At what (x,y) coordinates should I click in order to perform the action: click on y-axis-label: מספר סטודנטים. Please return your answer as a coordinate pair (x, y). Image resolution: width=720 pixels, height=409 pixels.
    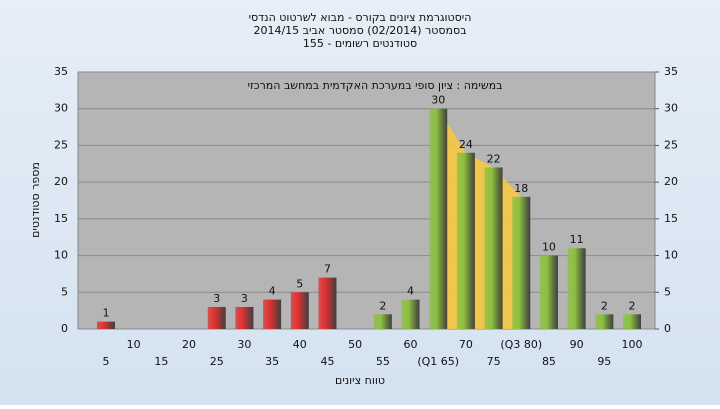
    Looking at the image, I should click on (35, 200).